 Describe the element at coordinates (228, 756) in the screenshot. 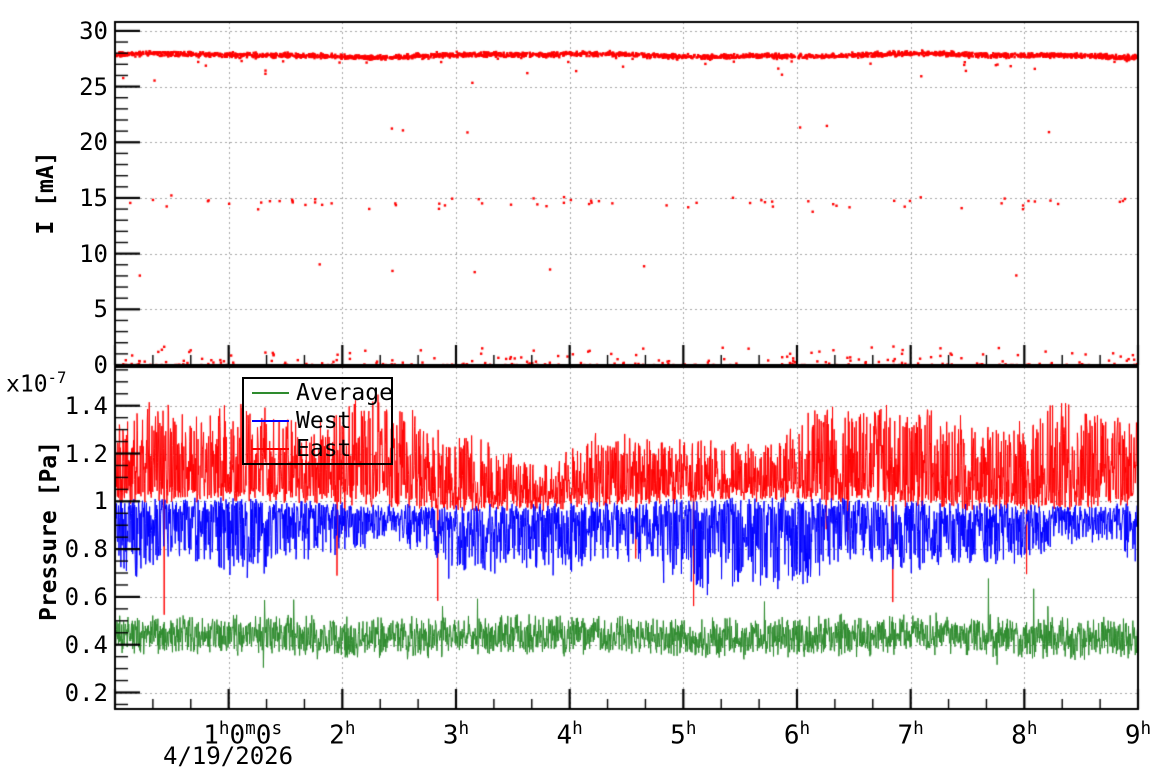

I see `date-label: 4/19/2026` at that location.